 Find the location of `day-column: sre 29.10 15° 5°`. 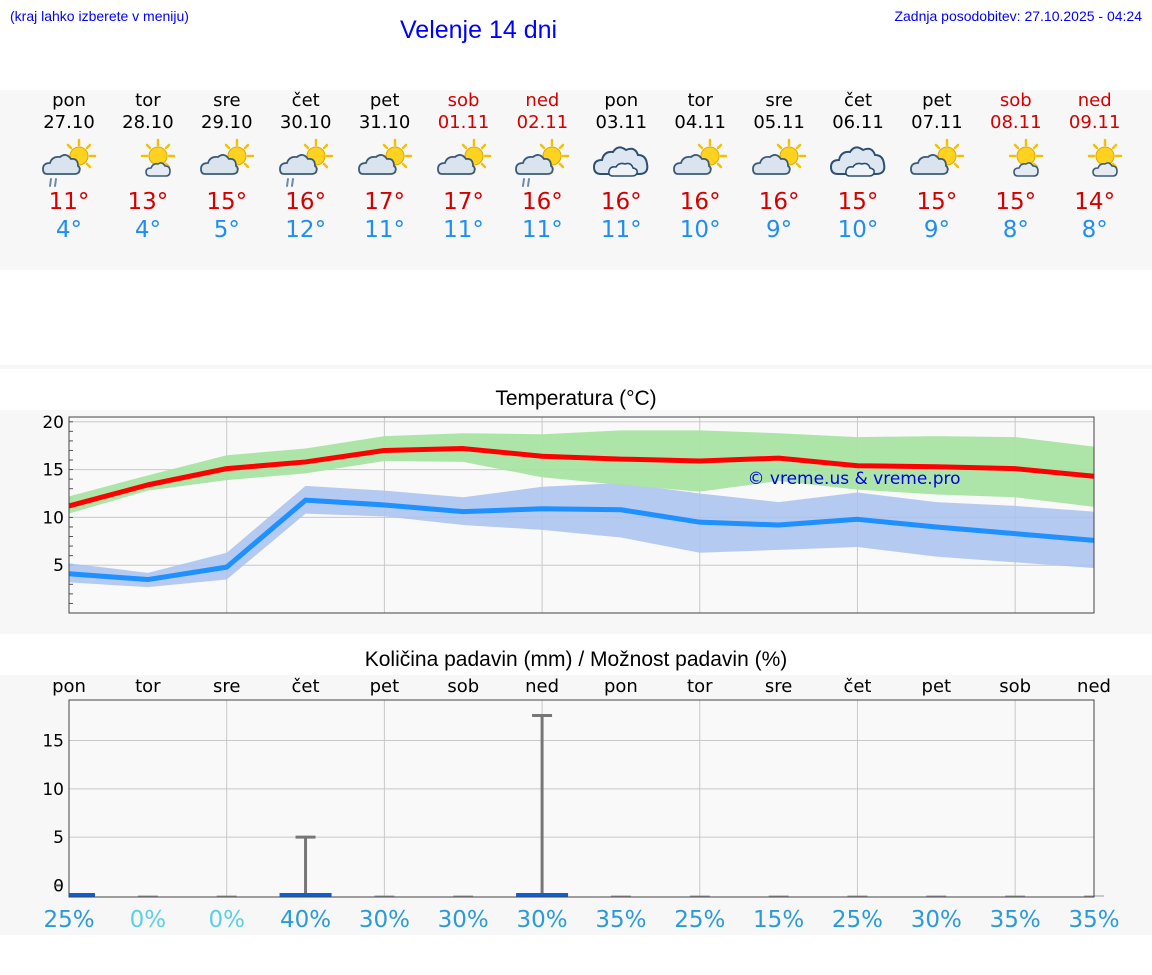

day-column: sre 29.10 15° 5° is located at coordinates (227, 167).